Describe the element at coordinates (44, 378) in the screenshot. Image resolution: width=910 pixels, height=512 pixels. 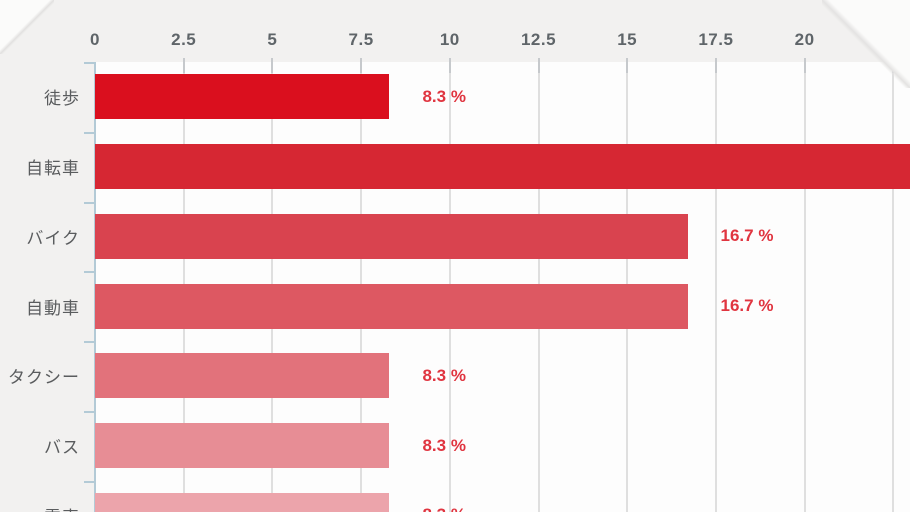
I see `category-label: タクシー` at that location.